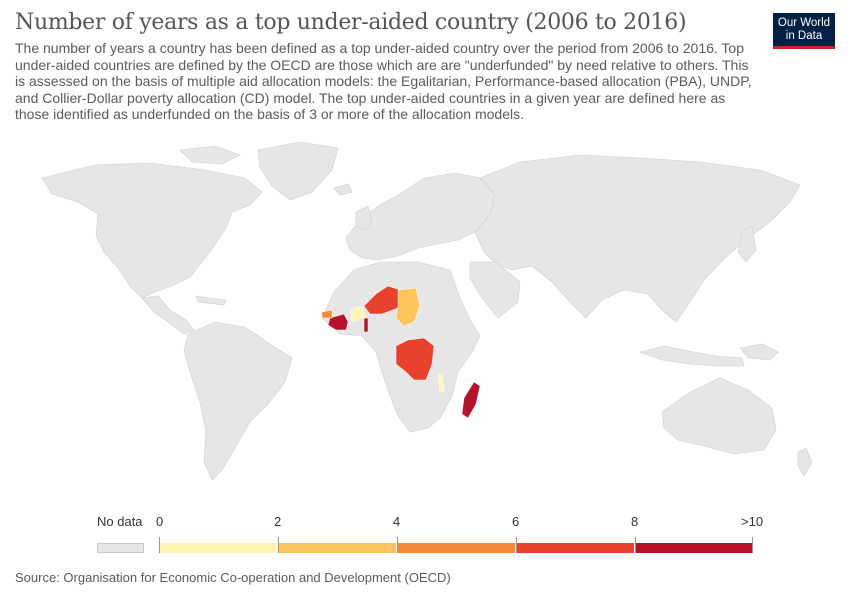 The width and height of the screenshot is (850, 600). What do you see at coordinates (471, 400) in the screenshot?
I see `country-madagascar` at bounding box center [471, 400].